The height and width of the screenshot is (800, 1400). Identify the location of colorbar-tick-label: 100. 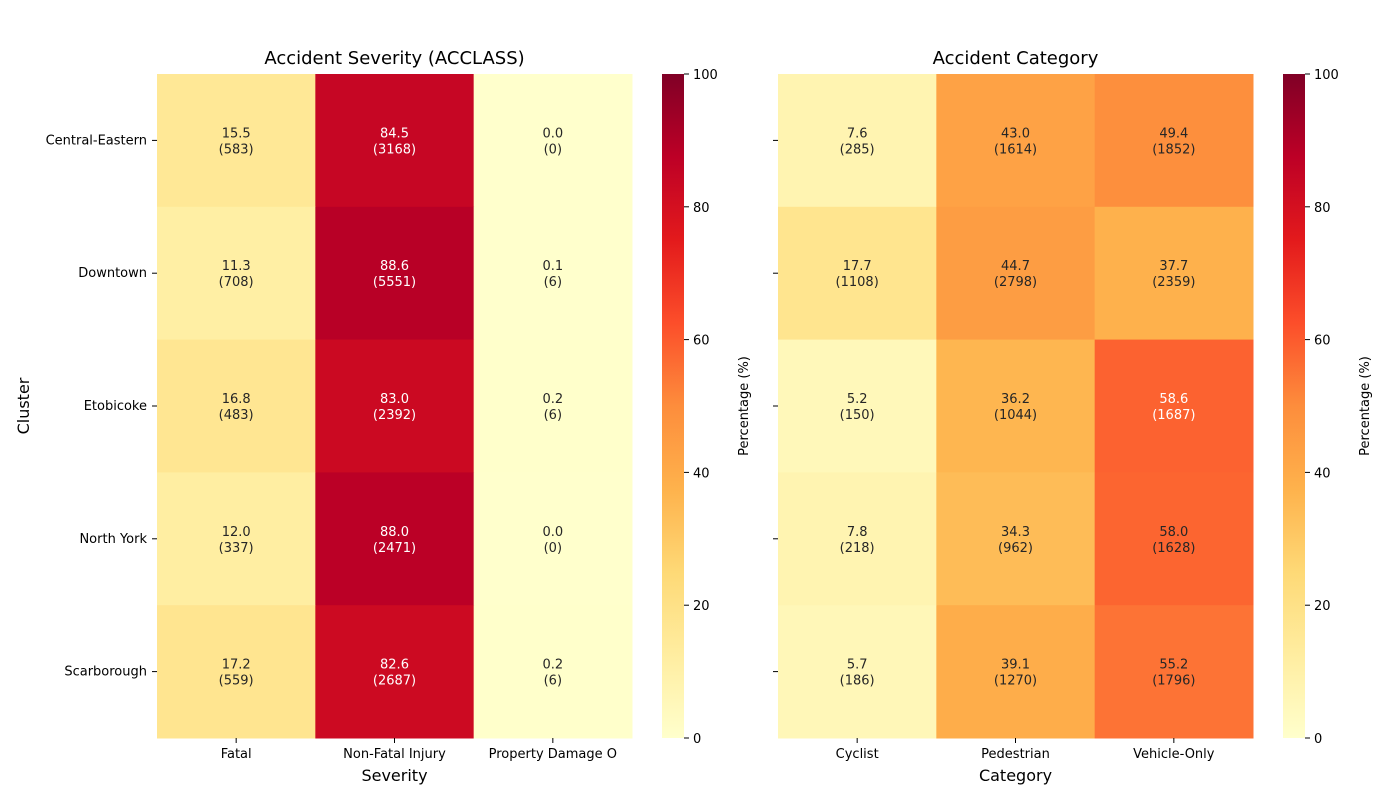
(705, 75).